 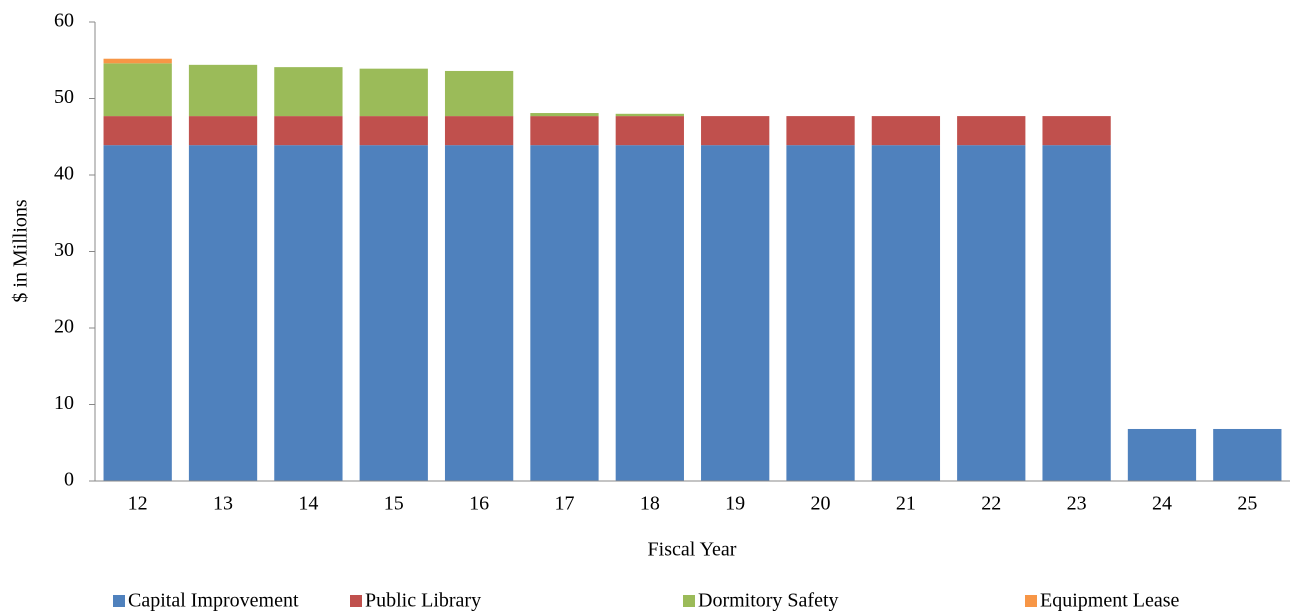 I want to click on y-tick-label: 30, so click(x=64, y=250).